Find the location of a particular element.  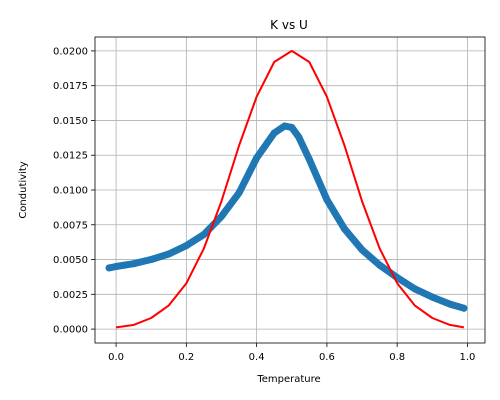

y-tick-label: 0.0200 is located at coordinates (70, 51).